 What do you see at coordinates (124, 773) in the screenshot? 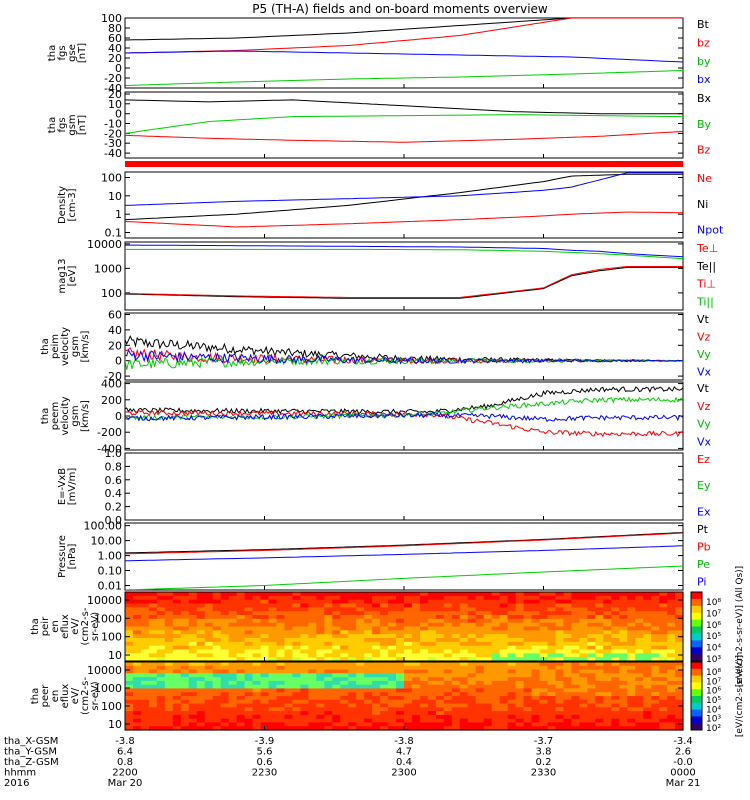
I see `x-axis-value: 2200` at bounding box center [124, 773].